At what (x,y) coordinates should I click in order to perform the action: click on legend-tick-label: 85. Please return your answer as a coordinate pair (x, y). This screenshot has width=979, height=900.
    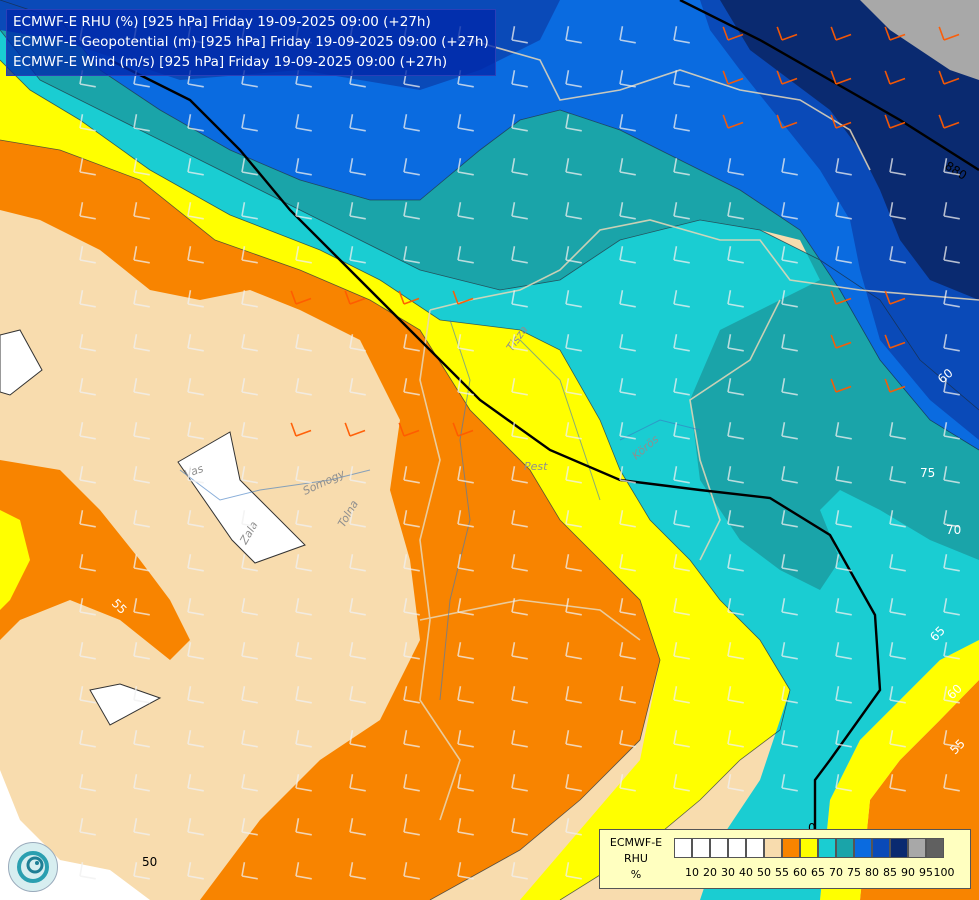
    Looking at the image, I should click on (890, 872).